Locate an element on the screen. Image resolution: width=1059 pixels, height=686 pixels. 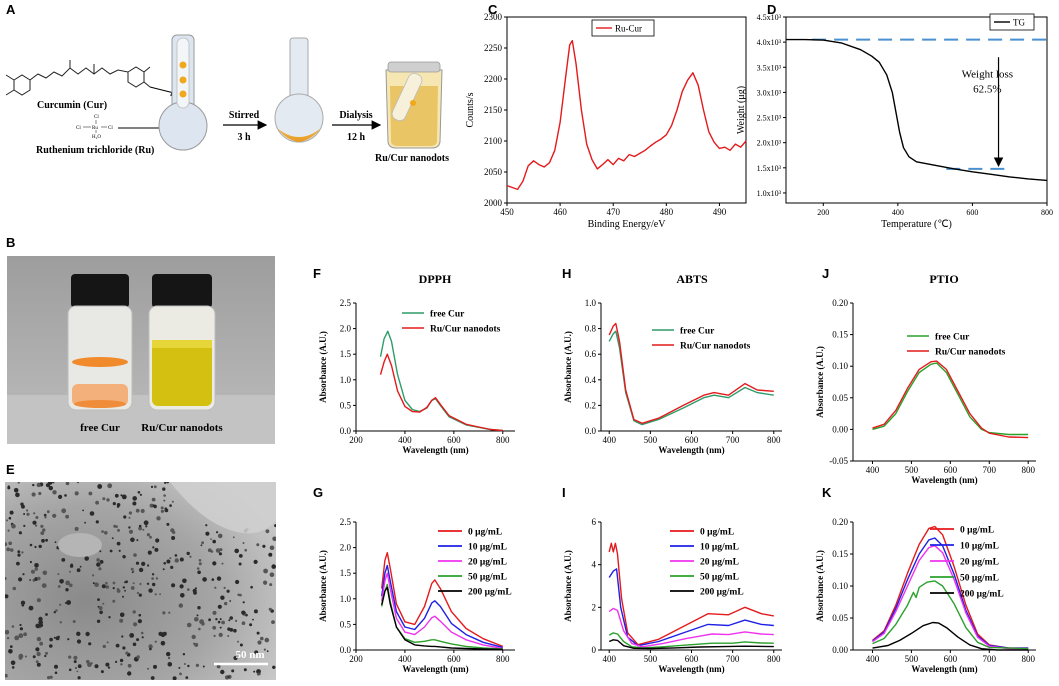
dialysis-beaker-icon is located at coordinates (414, 105).